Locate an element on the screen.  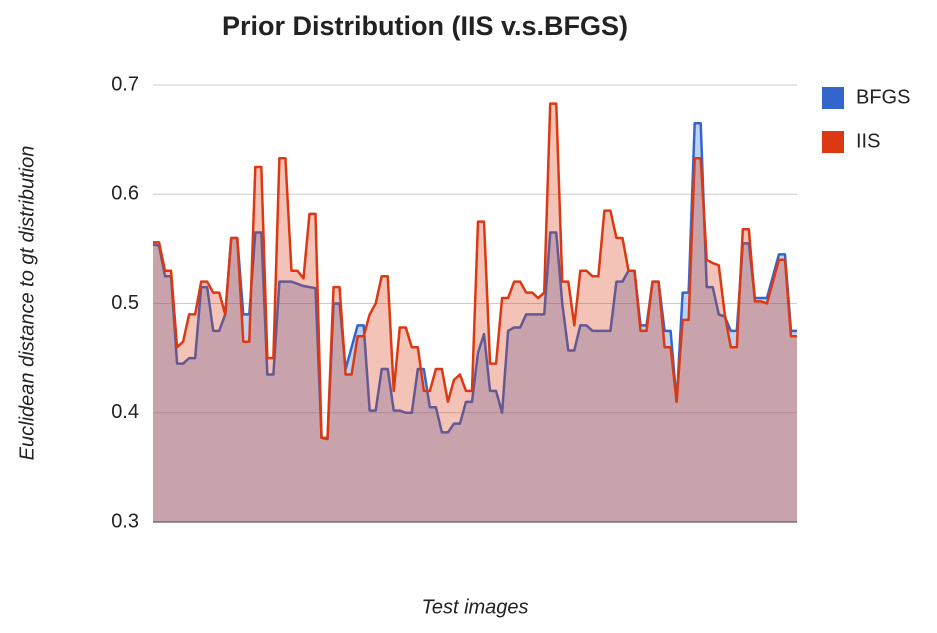
y-tick-label: 0.7 is located at coordinates (125, 84).